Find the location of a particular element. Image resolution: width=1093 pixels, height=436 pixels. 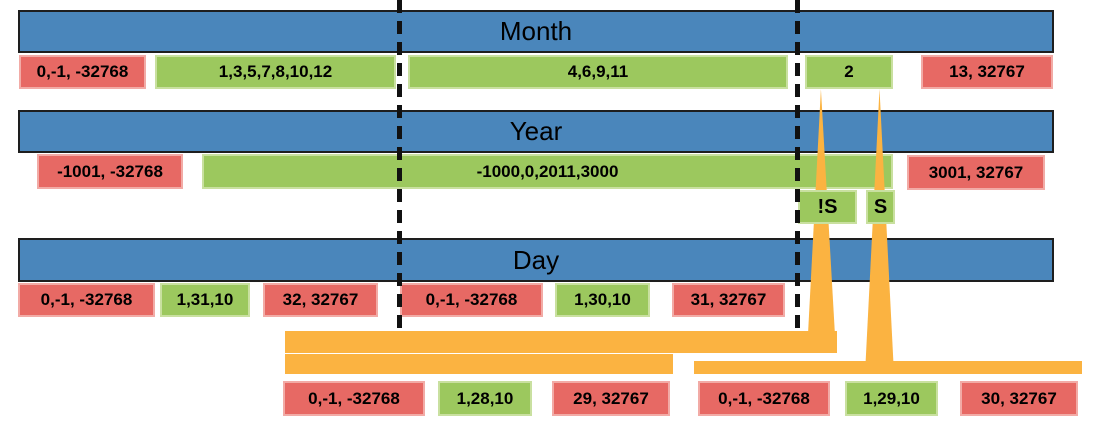

year-title: Year is located at coordinates (536, 131).